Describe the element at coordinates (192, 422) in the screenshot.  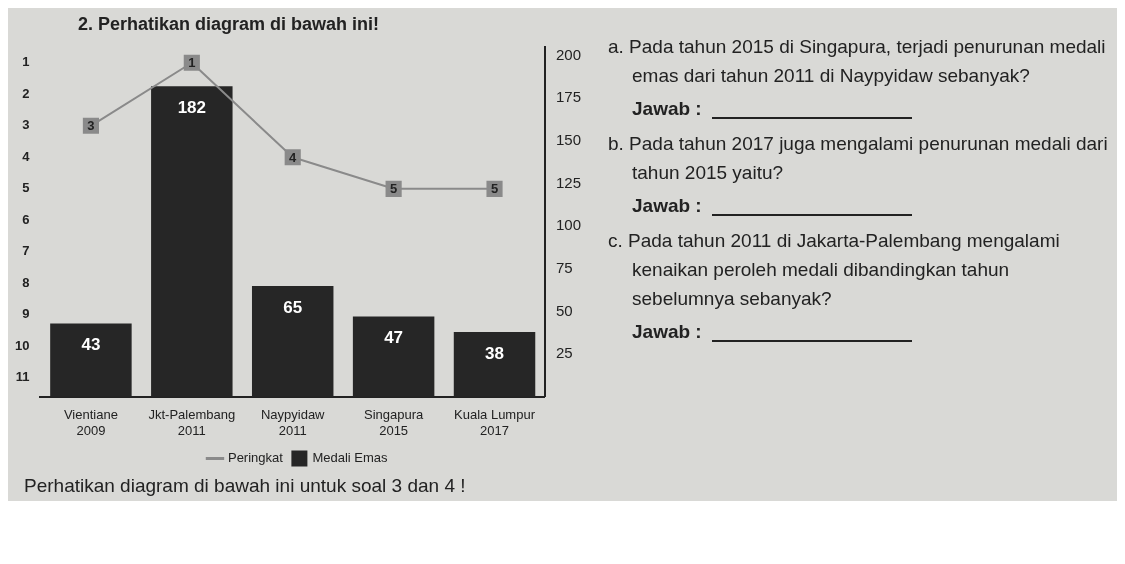
I see `x-tick-label: Jkt-Palembang 2011` at that location.